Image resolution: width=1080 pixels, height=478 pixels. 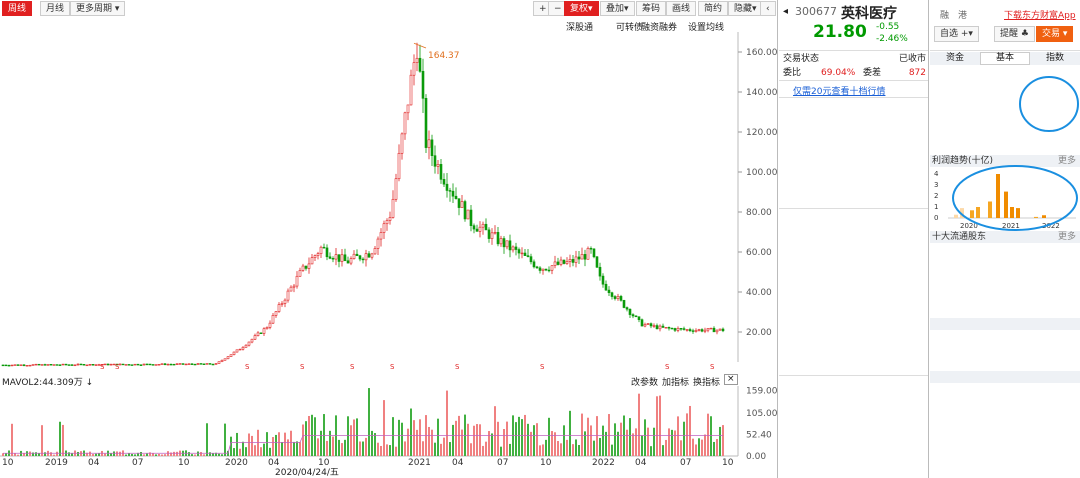 What do you see at coordinates (580, 28) in the screenshot?
I see `sgt-link: 深股通` at bounding box center [580, 28].